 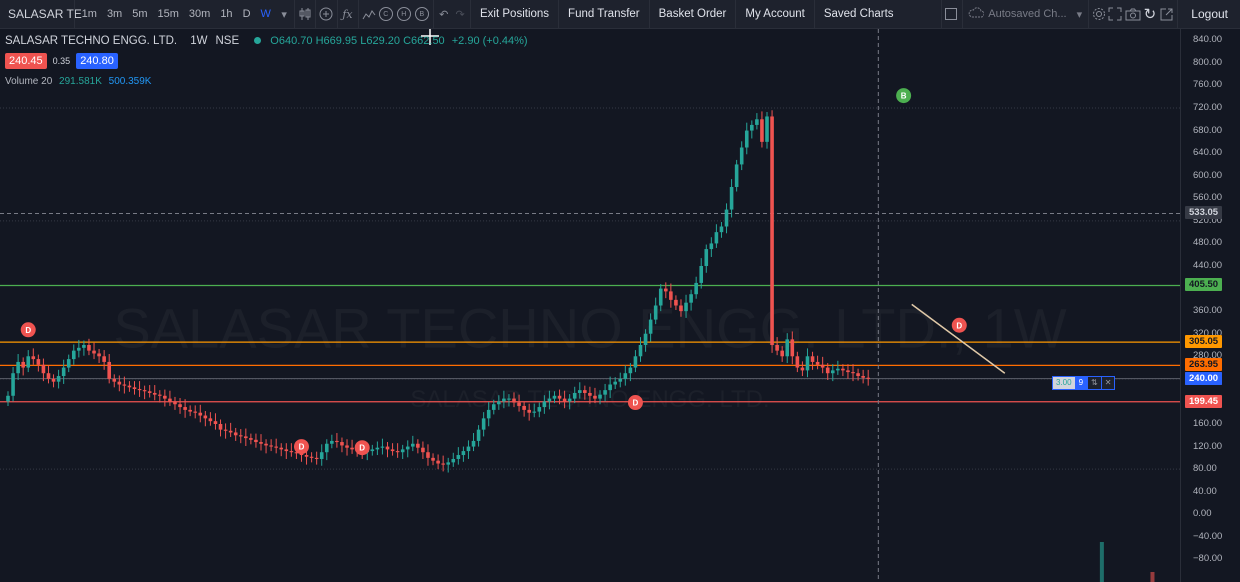 I want to click on price-tag: 240.00, so click(x=1204, y=378).